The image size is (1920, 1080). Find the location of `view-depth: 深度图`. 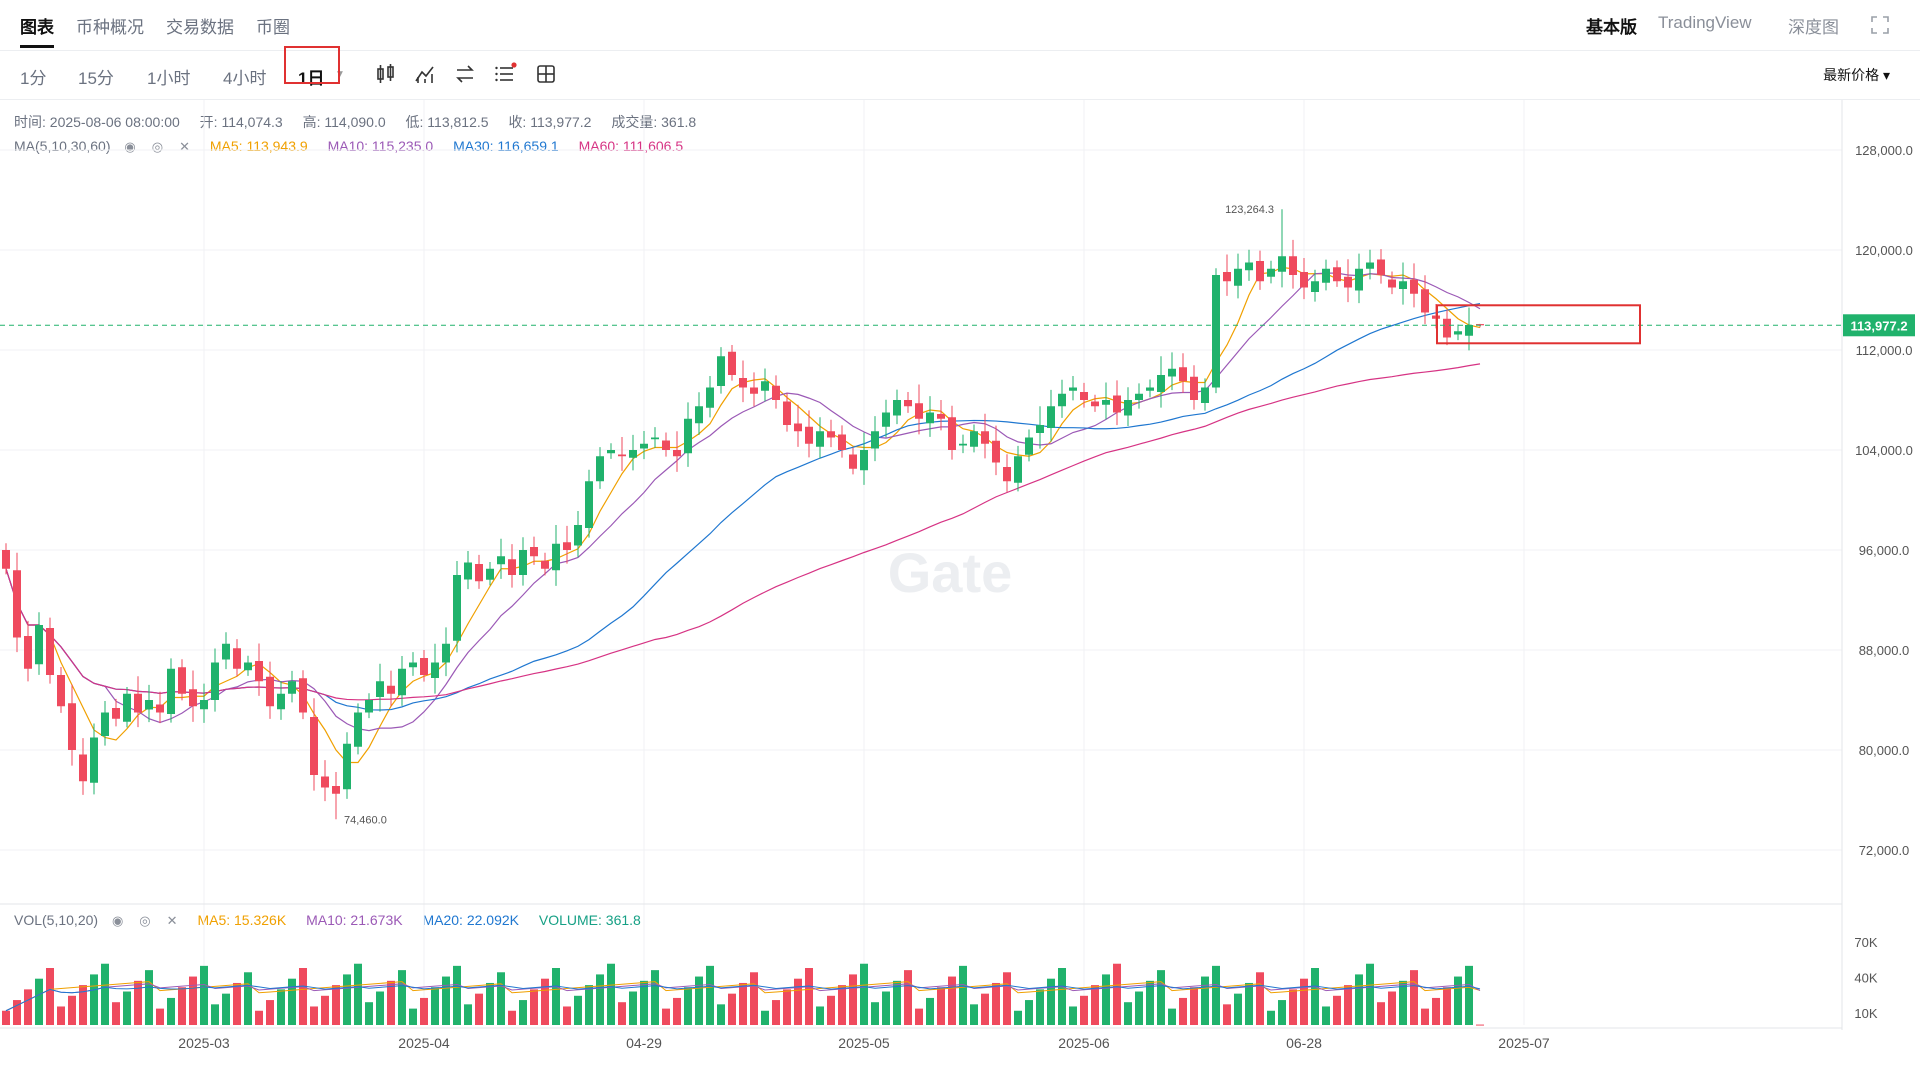

view-depth: 深度图 is located at coordinates (1813, 27).